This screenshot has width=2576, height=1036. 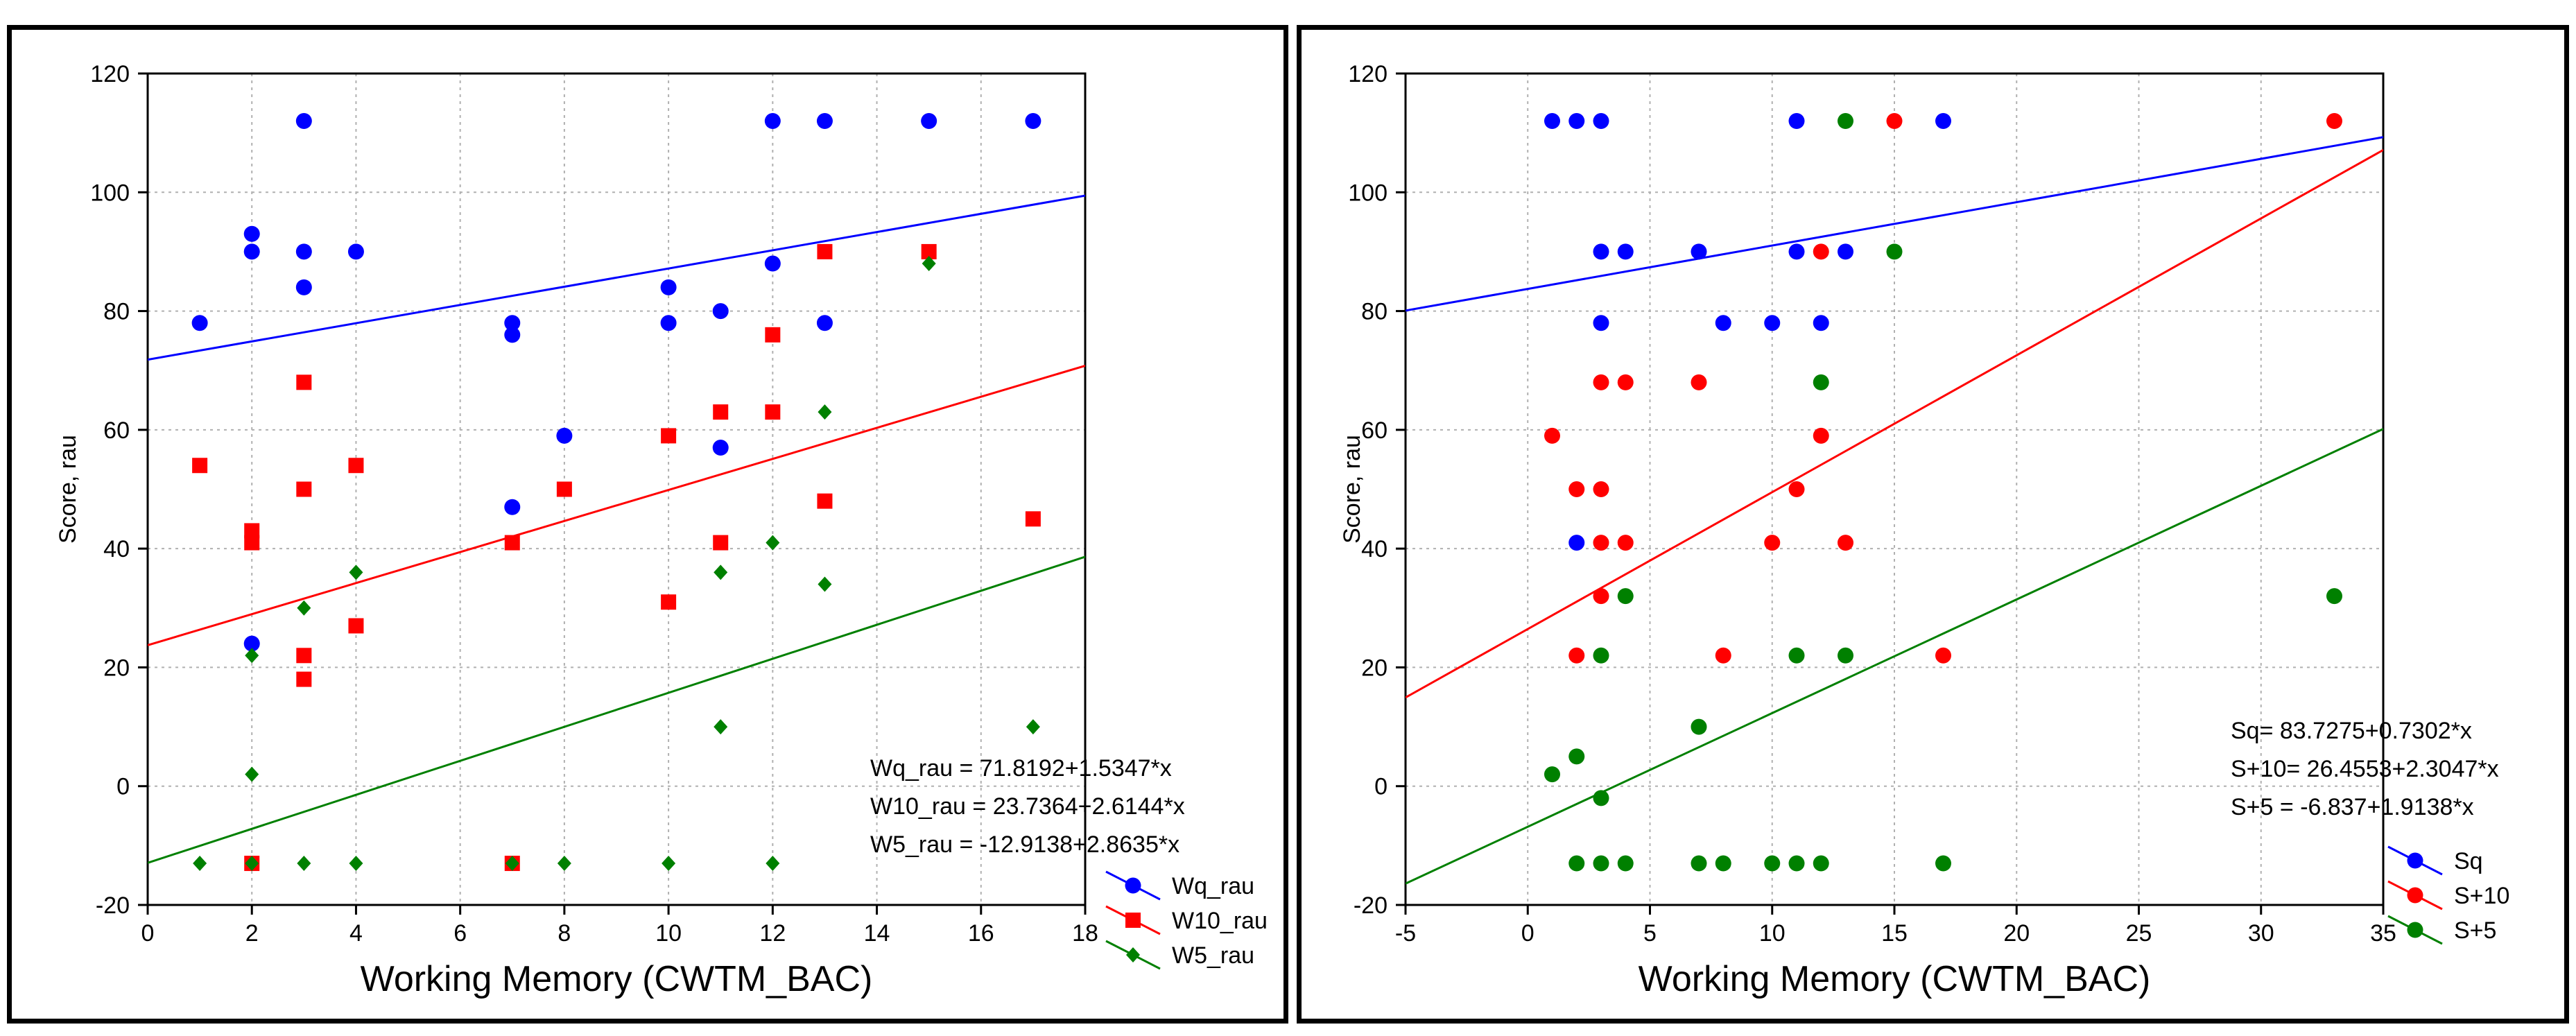 What do you see at coordinates (616, 505) in the screenshot?
I see `fit-line-w10-rau` at bounding box center [616, 505].